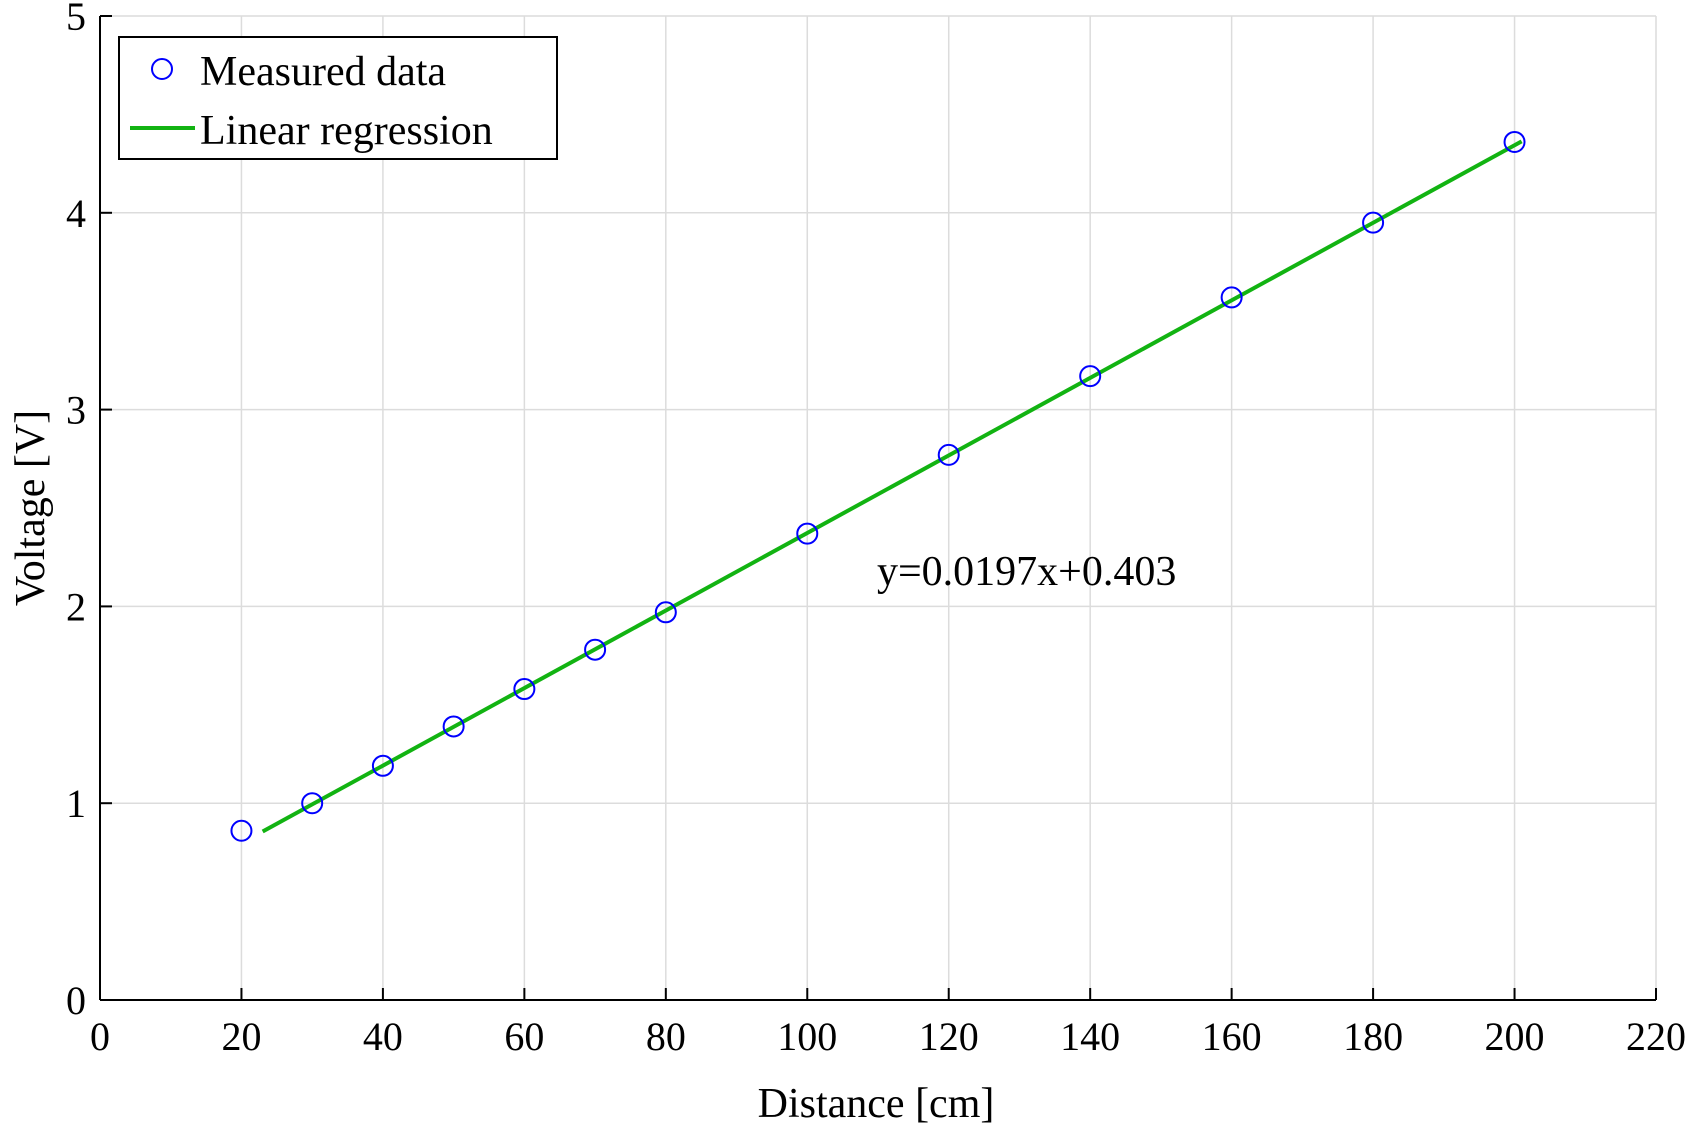  Describe the element at coordinates (100, 1036) in the screenshot. I see `x-tick-label: 0` at that location.